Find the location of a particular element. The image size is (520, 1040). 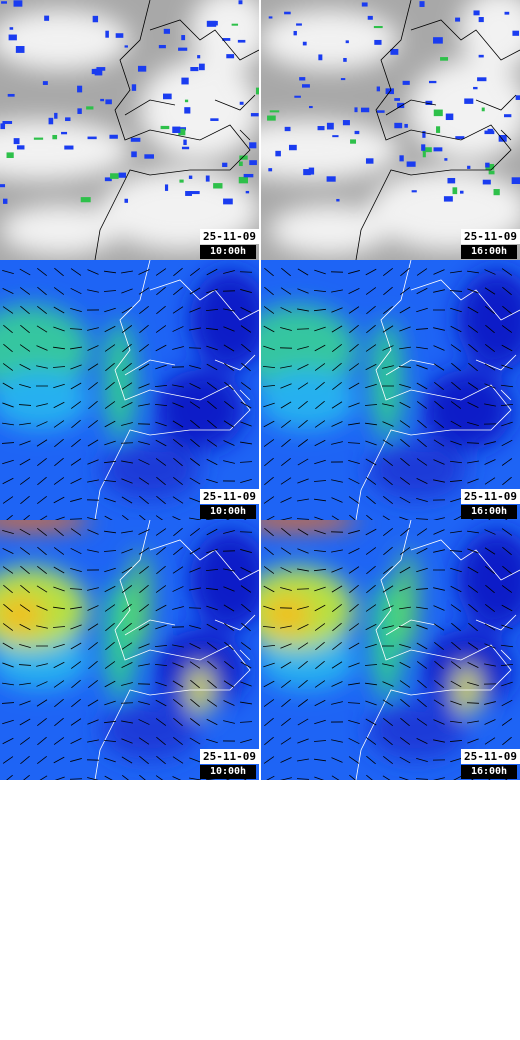

map-panel: 25-11-09 16:00h is located at coordinates (390, 650).